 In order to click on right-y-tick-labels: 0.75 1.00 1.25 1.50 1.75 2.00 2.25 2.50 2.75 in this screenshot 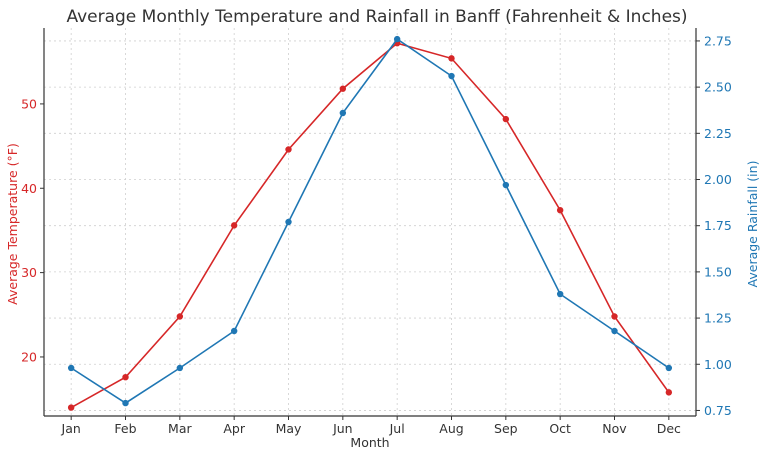, I will do `click(718, 225)`.